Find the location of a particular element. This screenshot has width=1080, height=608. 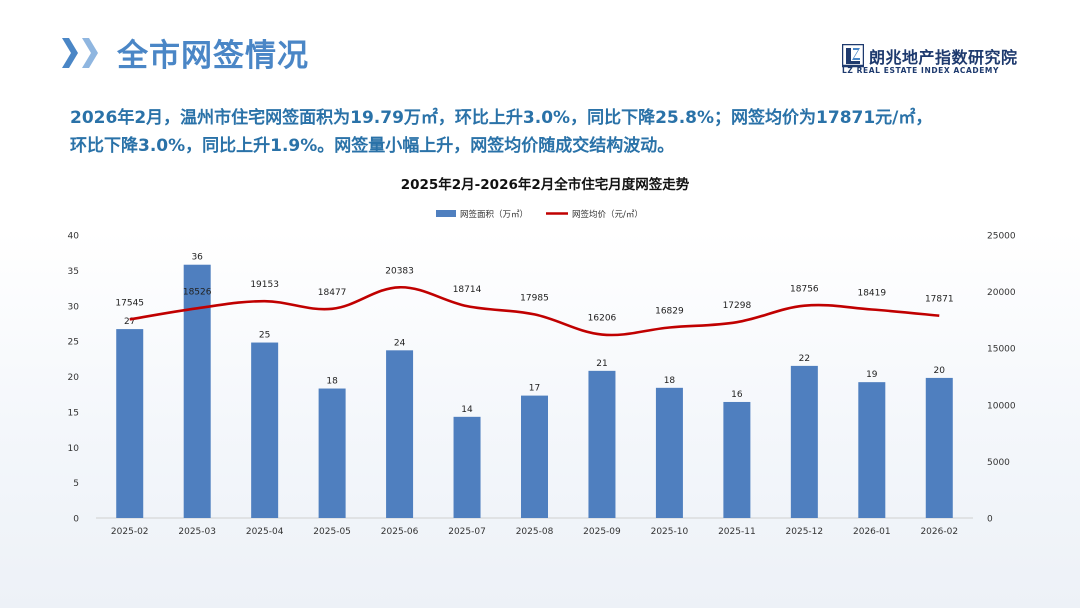

line-data-label: 17871 is located at coordinates (939, 300).